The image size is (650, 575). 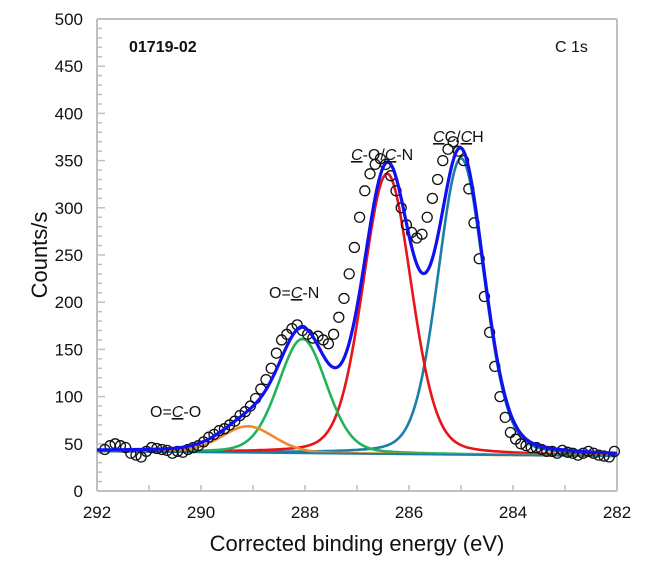 What do you see at coordinates (192, 412) in the screenshot?
I see `label-text: -O` at bounding box center [192, 412].